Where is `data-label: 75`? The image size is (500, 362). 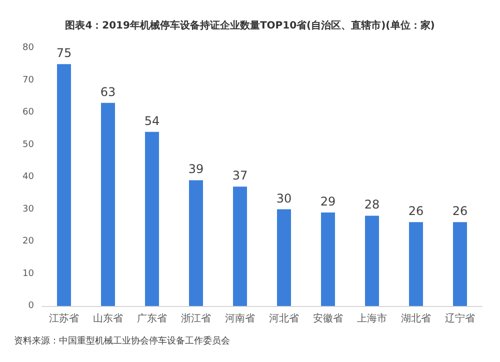
data-label: 75 is located at coordinates (64, 53).